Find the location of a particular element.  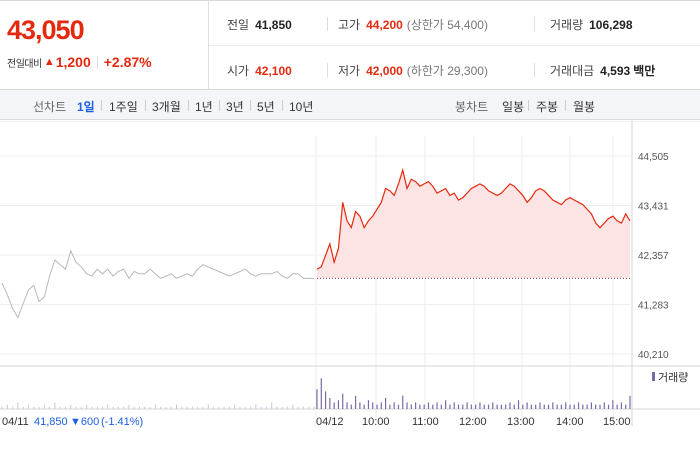

stat-prev-close: 전일 41,850 is located at coordinates (259, 24).